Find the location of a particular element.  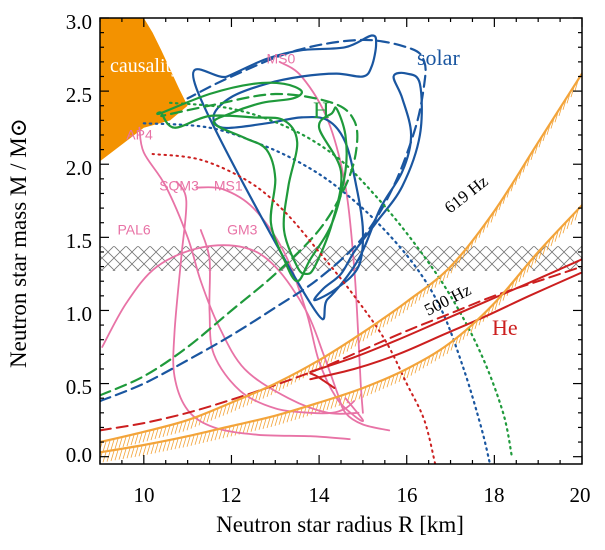

eos-curve-ms0 is located at coordinates (321, 237).